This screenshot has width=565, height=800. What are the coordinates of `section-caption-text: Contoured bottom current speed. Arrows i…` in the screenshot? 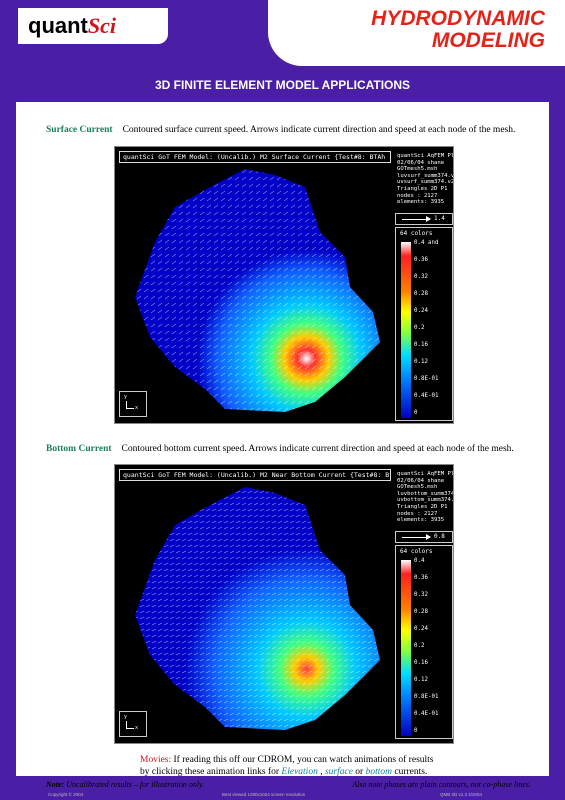 It's located at (317, 449).